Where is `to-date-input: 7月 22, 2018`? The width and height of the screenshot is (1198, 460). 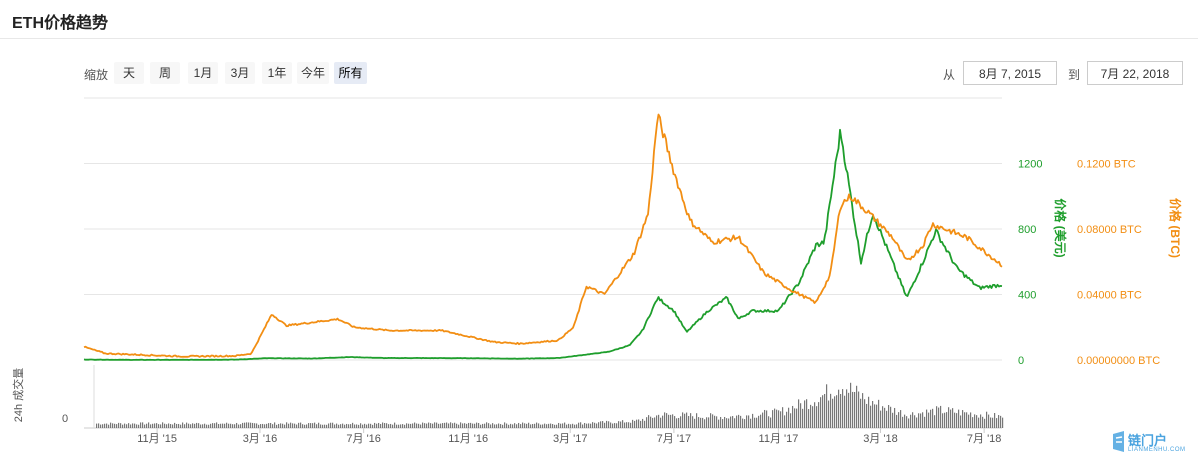 to-date-input: 7月 22, 2018 is located at coordinates (1135, 73).